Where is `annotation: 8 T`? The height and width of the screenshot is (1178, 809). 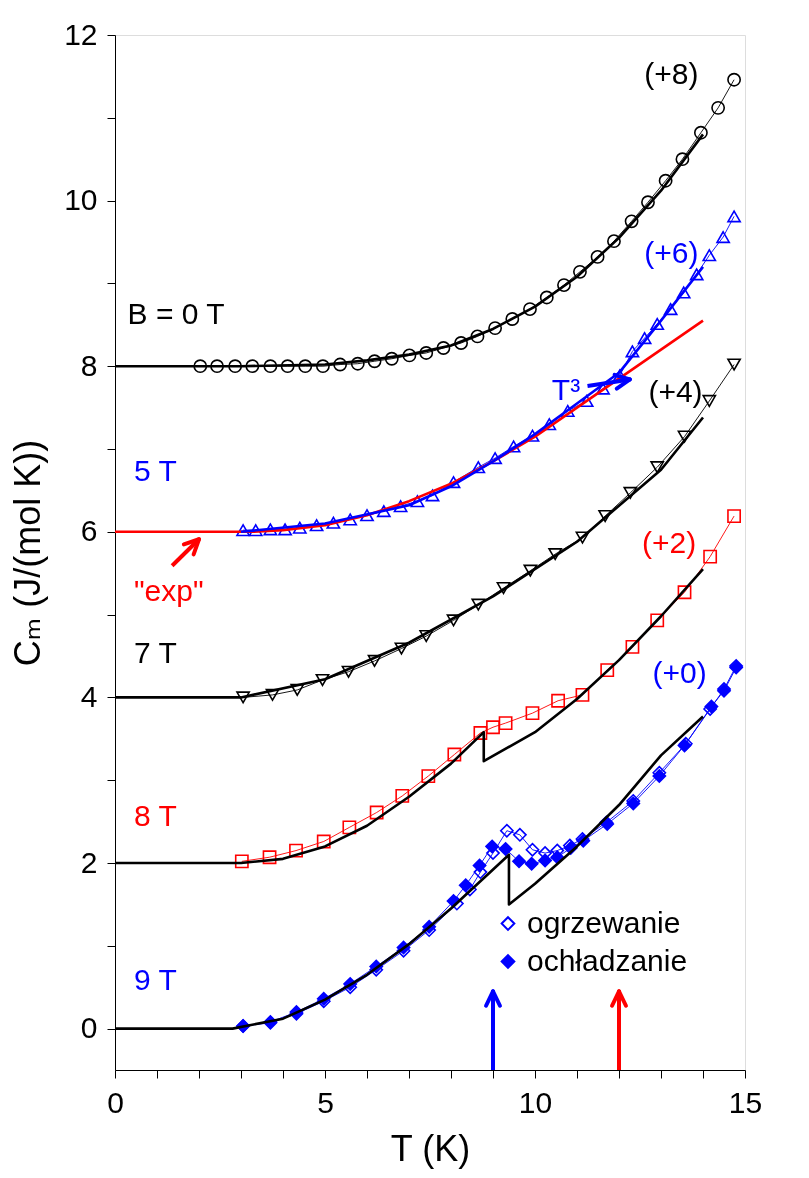
annotation: 8 T is located at coordinates (155, 815).